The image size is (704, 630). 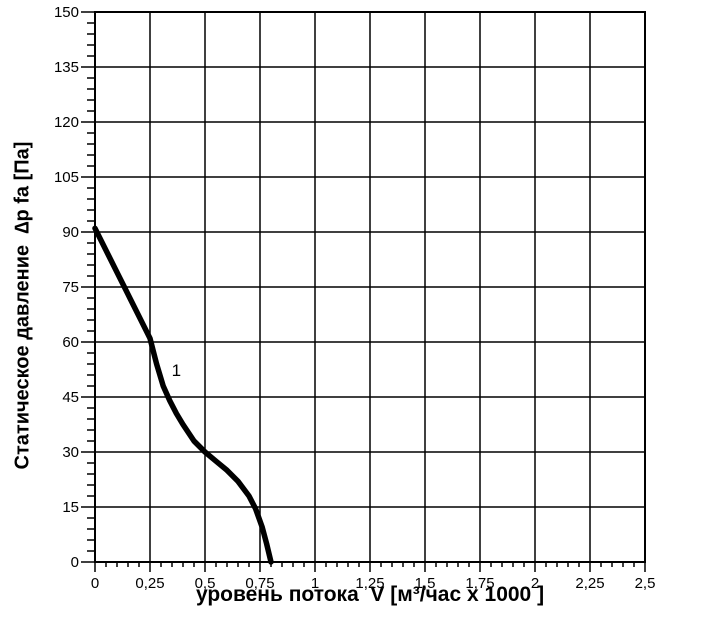 What do you see at coordinates (66, 122) in the screenshot?
I see `y-tick-label: 120` at bounding box center [66, 122].